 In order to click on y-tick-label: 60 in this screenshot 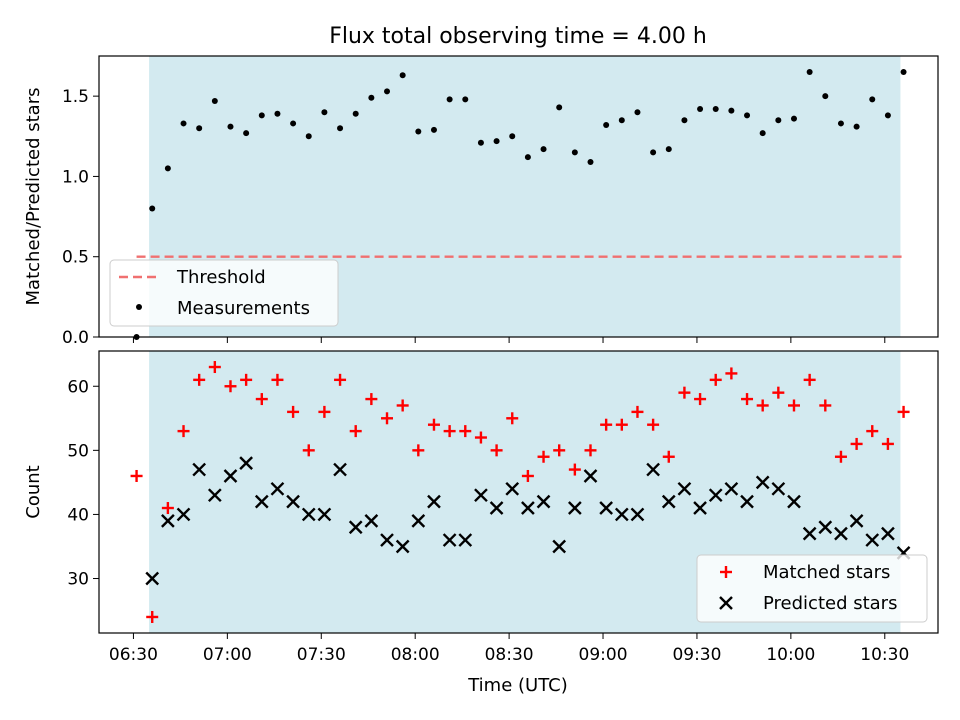, I will do `click(78, 387)`.